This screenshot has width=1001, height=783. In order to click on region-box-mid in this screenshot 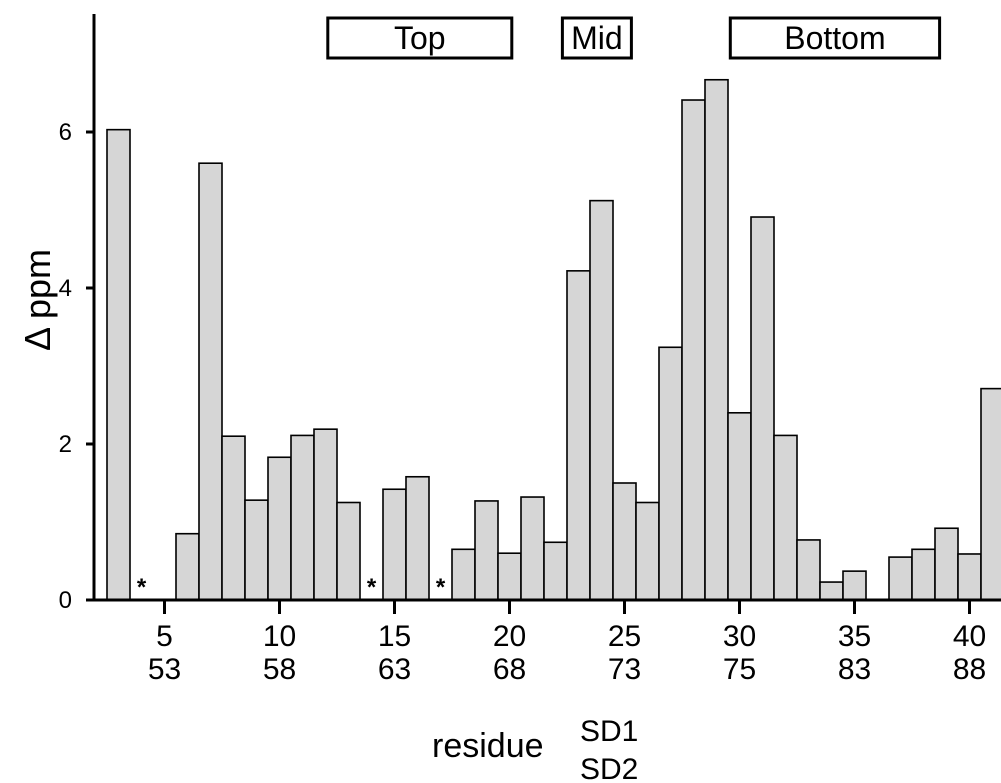, I will do `click(596, 38)`.